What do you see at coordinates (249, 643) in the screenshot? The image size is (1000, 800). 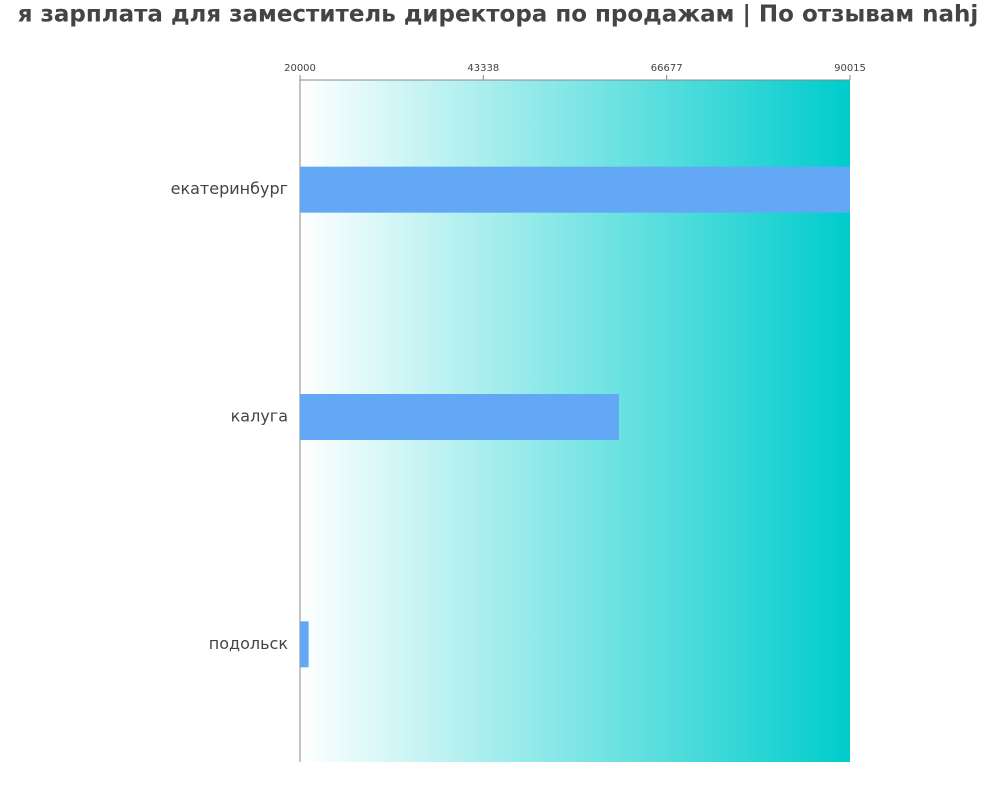 I see `y-tick-label: подольск` at bounding box center [249, 643].